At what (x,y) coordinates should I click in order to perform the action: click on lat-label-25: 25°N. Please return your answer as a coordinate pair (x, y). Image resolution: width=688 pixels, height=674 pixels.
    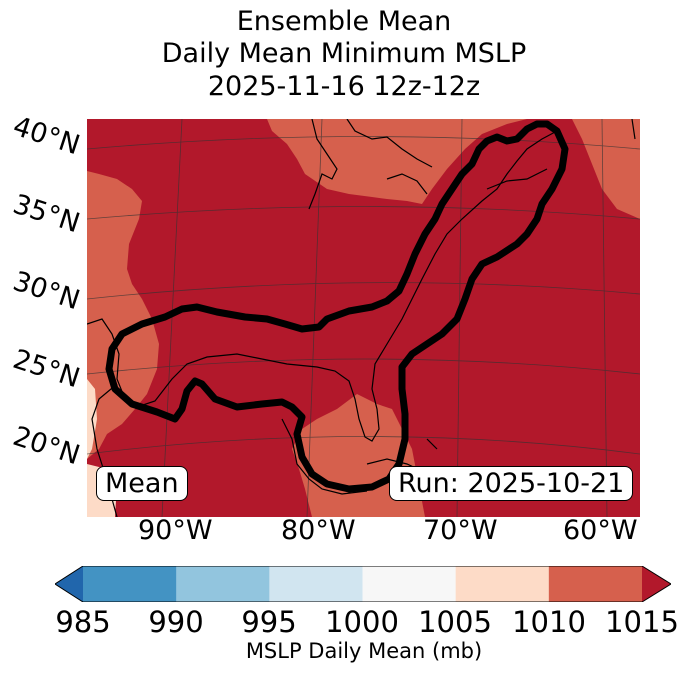
    Looking at the image, I should click on (46, 369).